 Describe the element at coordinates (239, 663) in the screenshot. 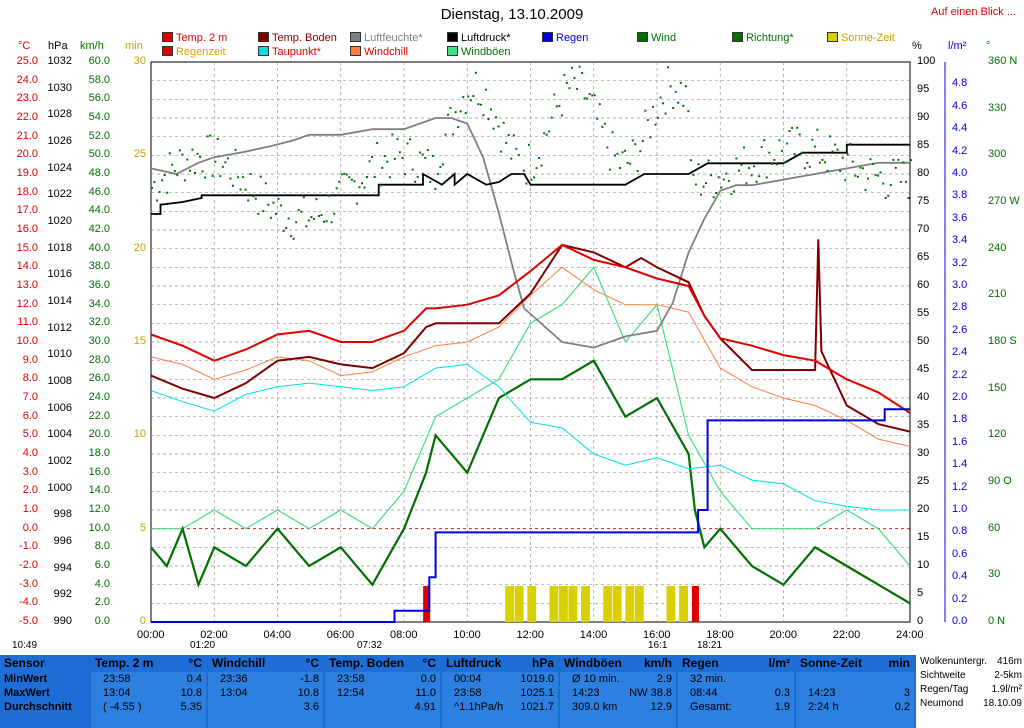

I see `stat-block-title: Windchill` at that location.